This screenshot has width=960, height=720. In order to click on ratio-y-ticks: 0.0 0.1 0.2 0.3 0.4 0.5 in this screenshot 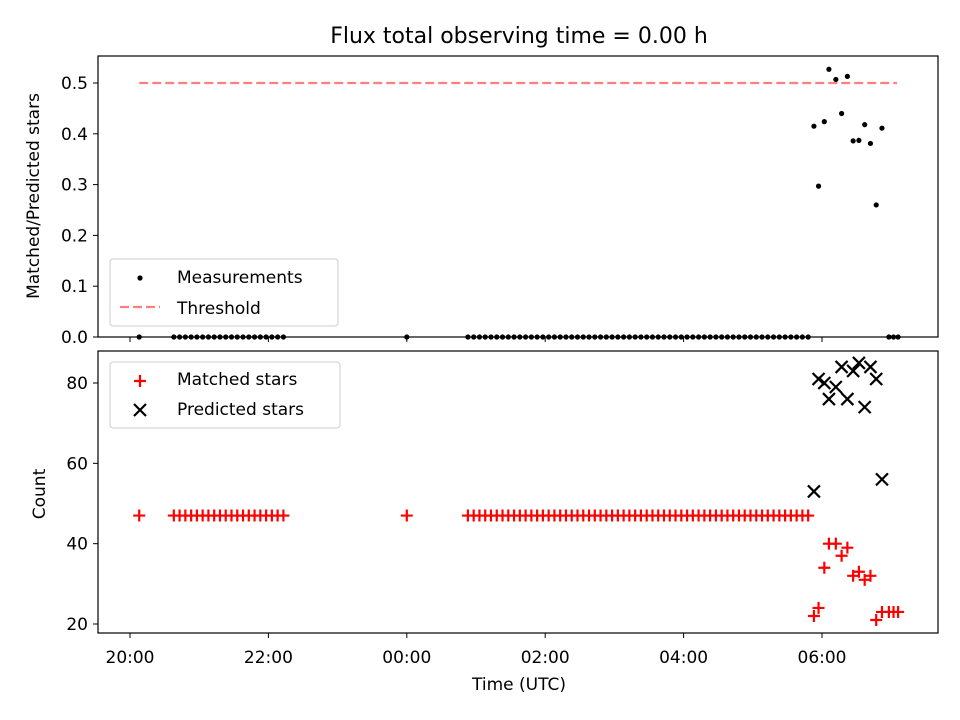, I will do `click(79, 211)`.